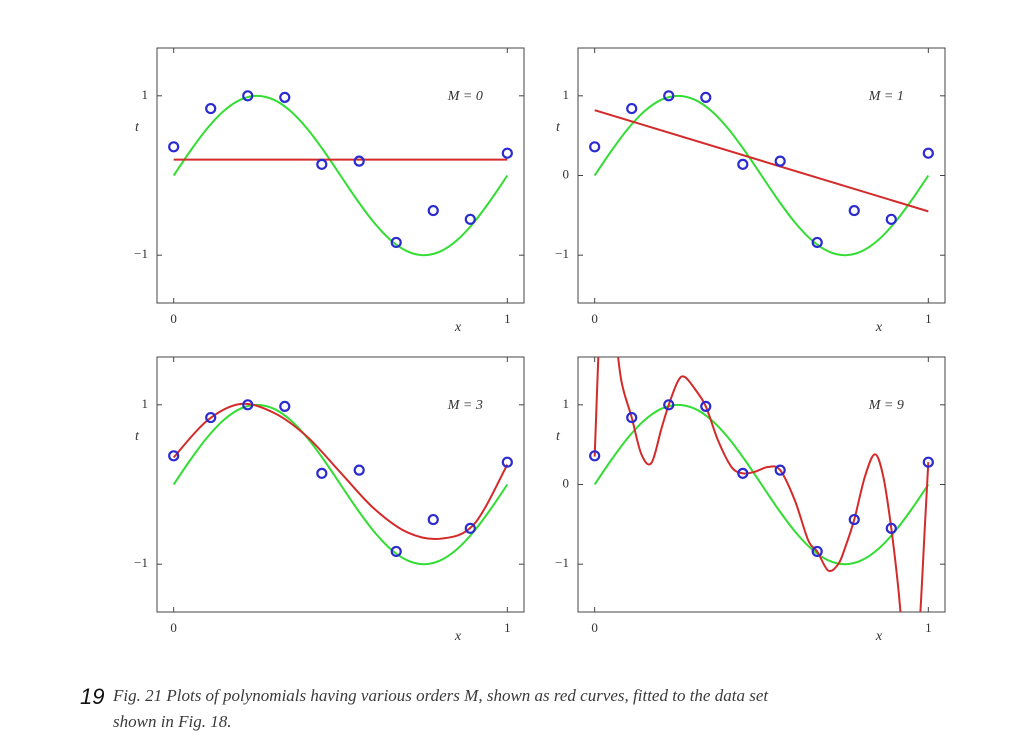  I want to click on annotation: M = 9, so click(886, 405).